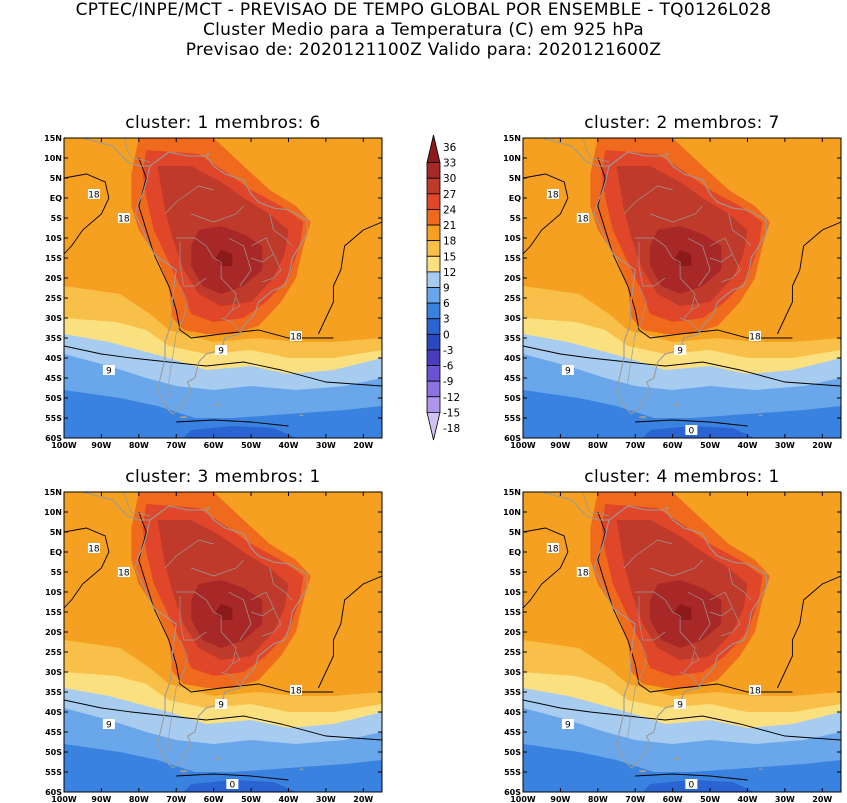  I want to click on lon-tick-label: 50W, so click(710, 799).